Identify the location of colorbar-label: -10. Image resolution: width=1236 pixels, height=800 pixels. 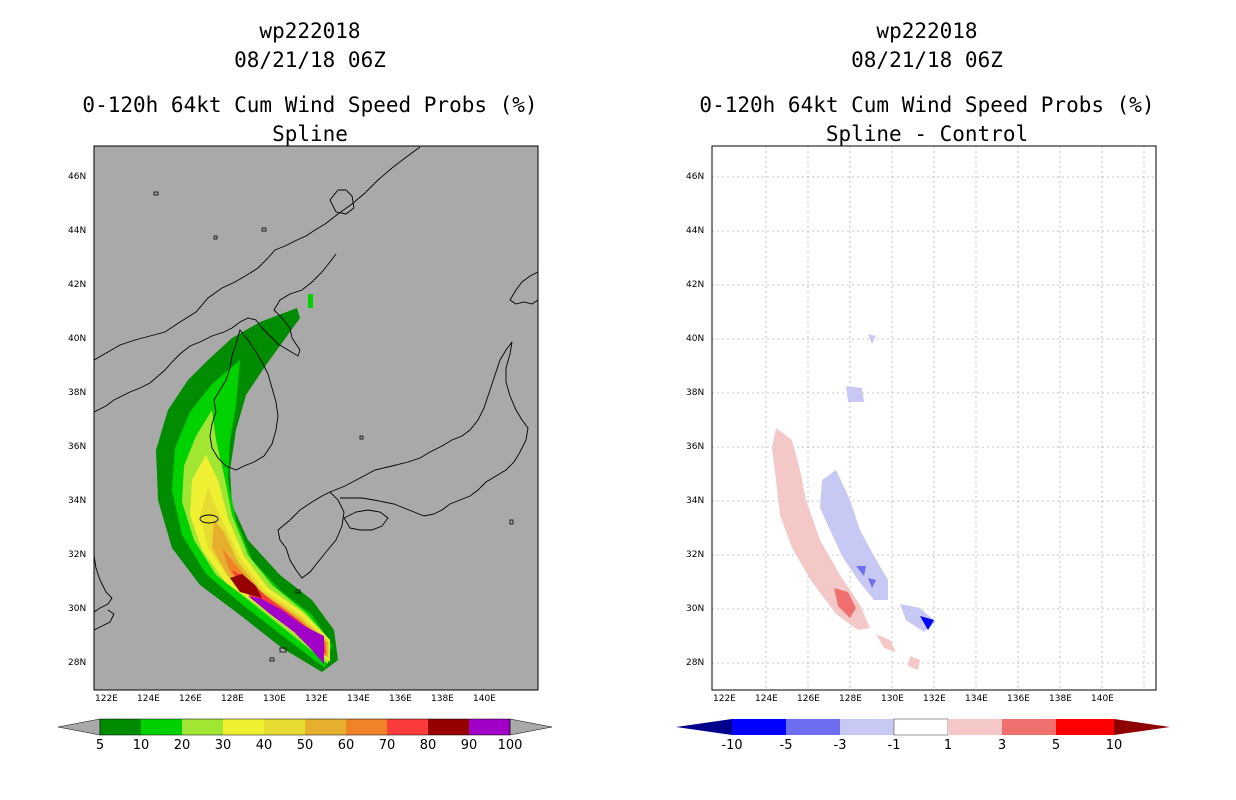
(732, 745).